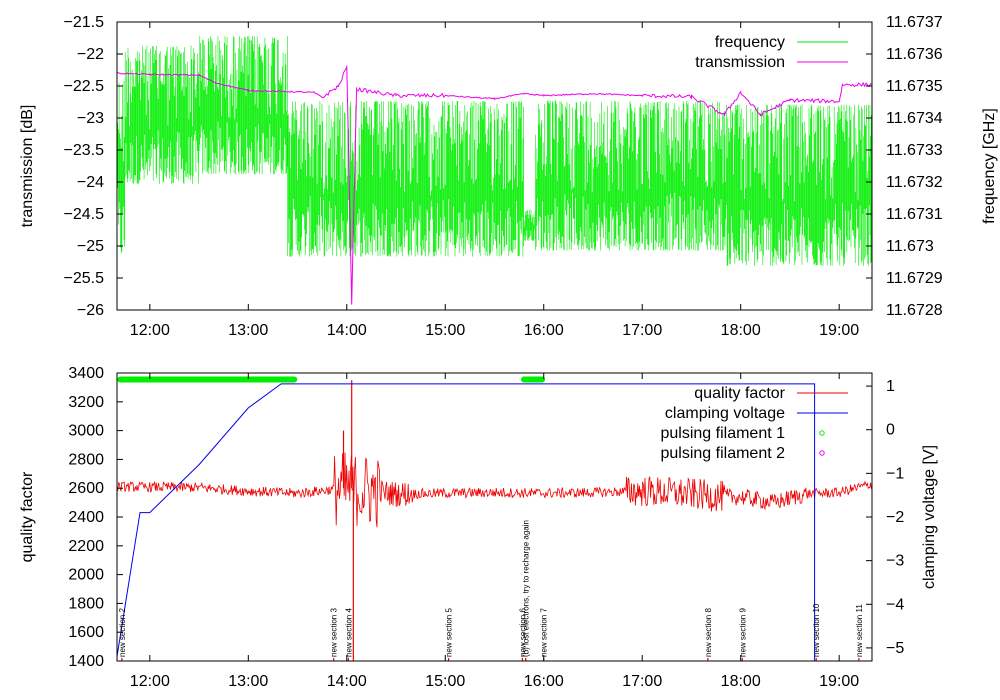 Image resolution: width=1000 pixels, height=700 pixels. I want to click on y-left-tick-label: −22, so click(90, 54).